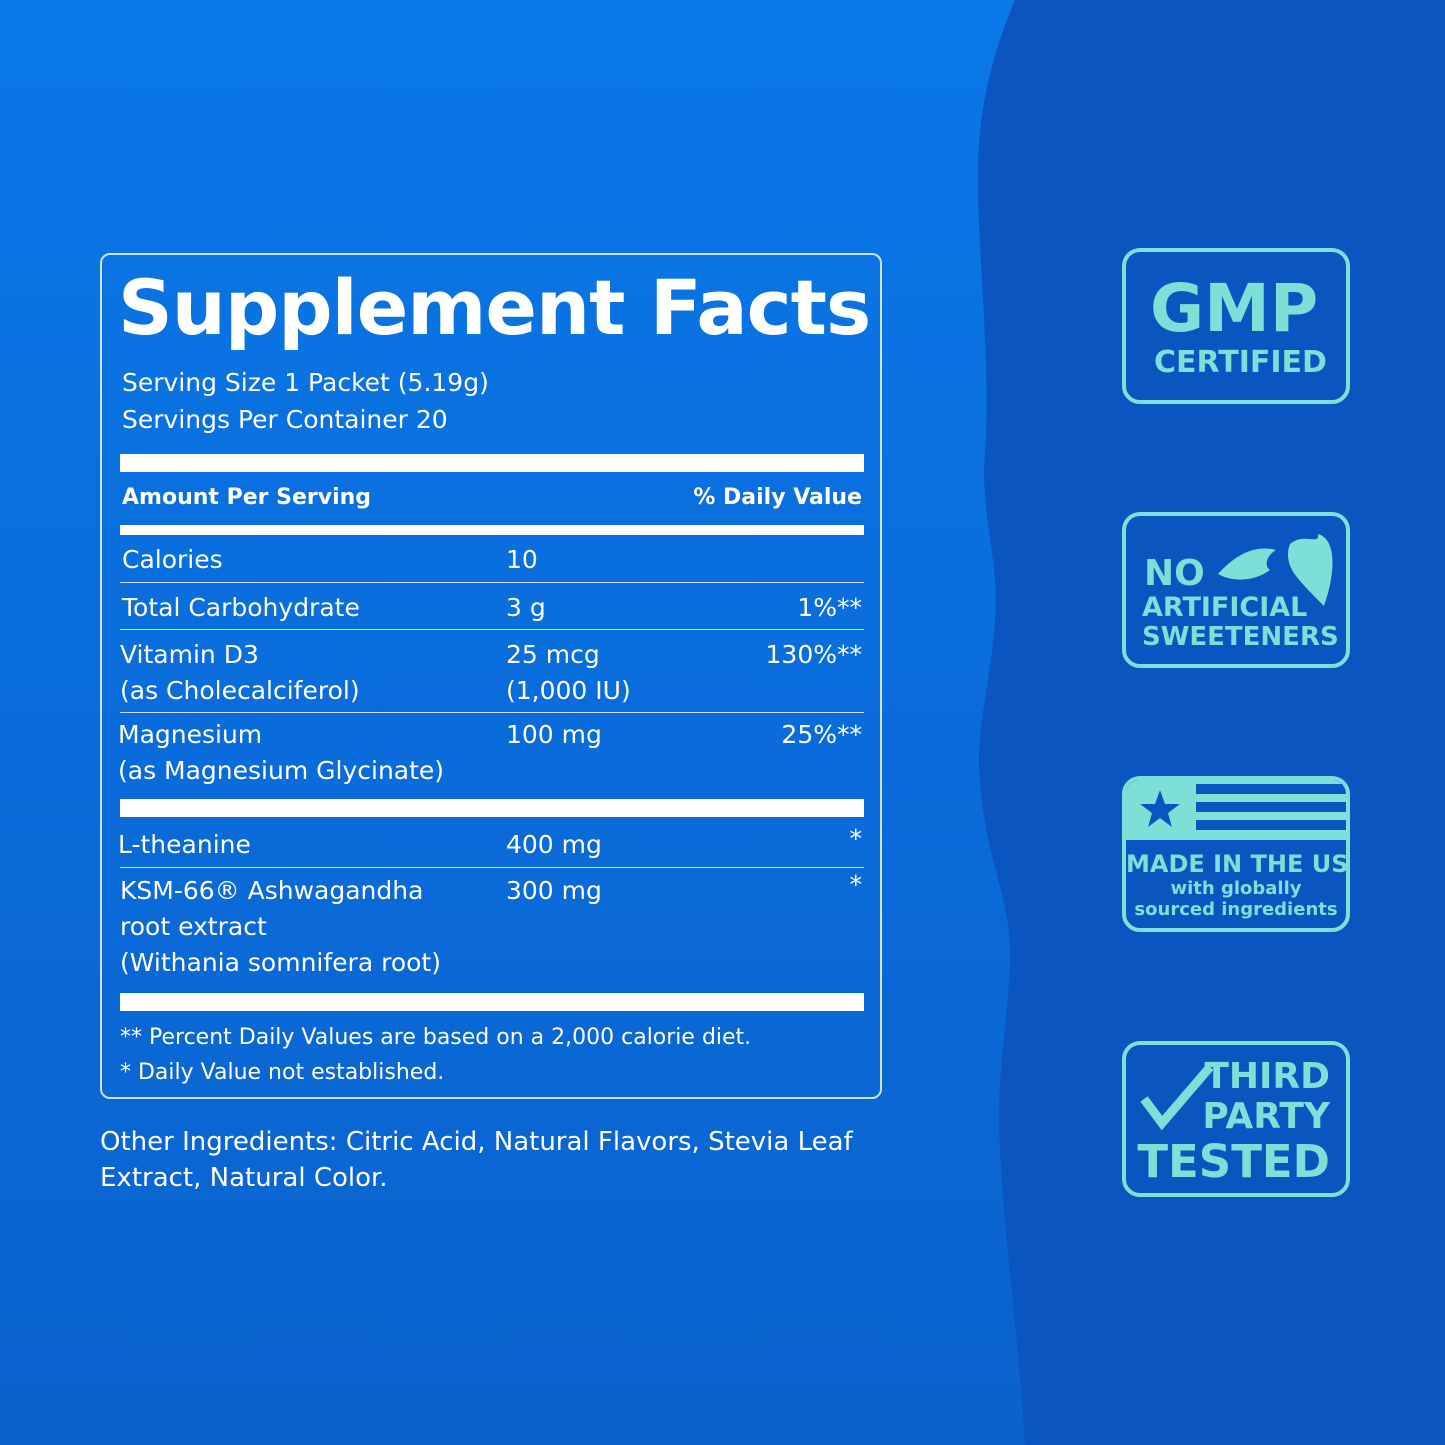 Image resolution: width=1445 pixels, height=1445 pixels. Describe the element at coordinates (281, 770) in the screenshot. I see `row-name-sub: (as Magnesium Glycinate)` at that location.